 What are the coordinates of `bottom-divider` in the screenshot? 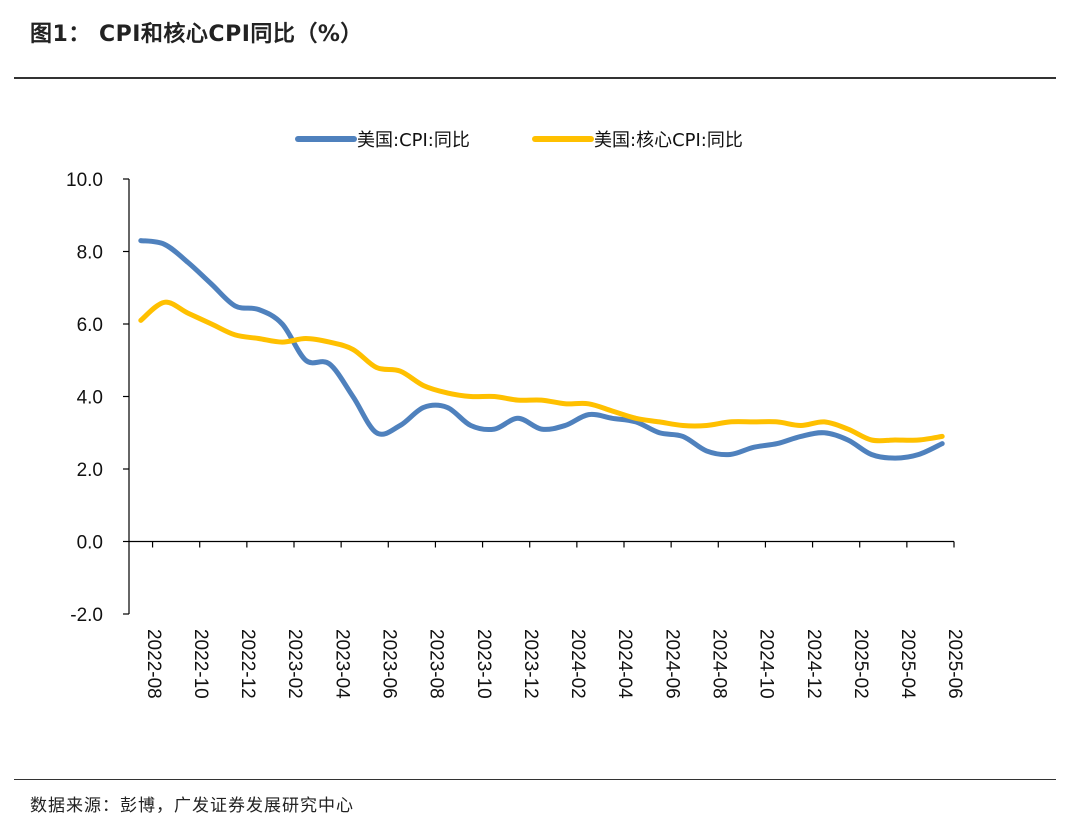 It's located at (535, 779).